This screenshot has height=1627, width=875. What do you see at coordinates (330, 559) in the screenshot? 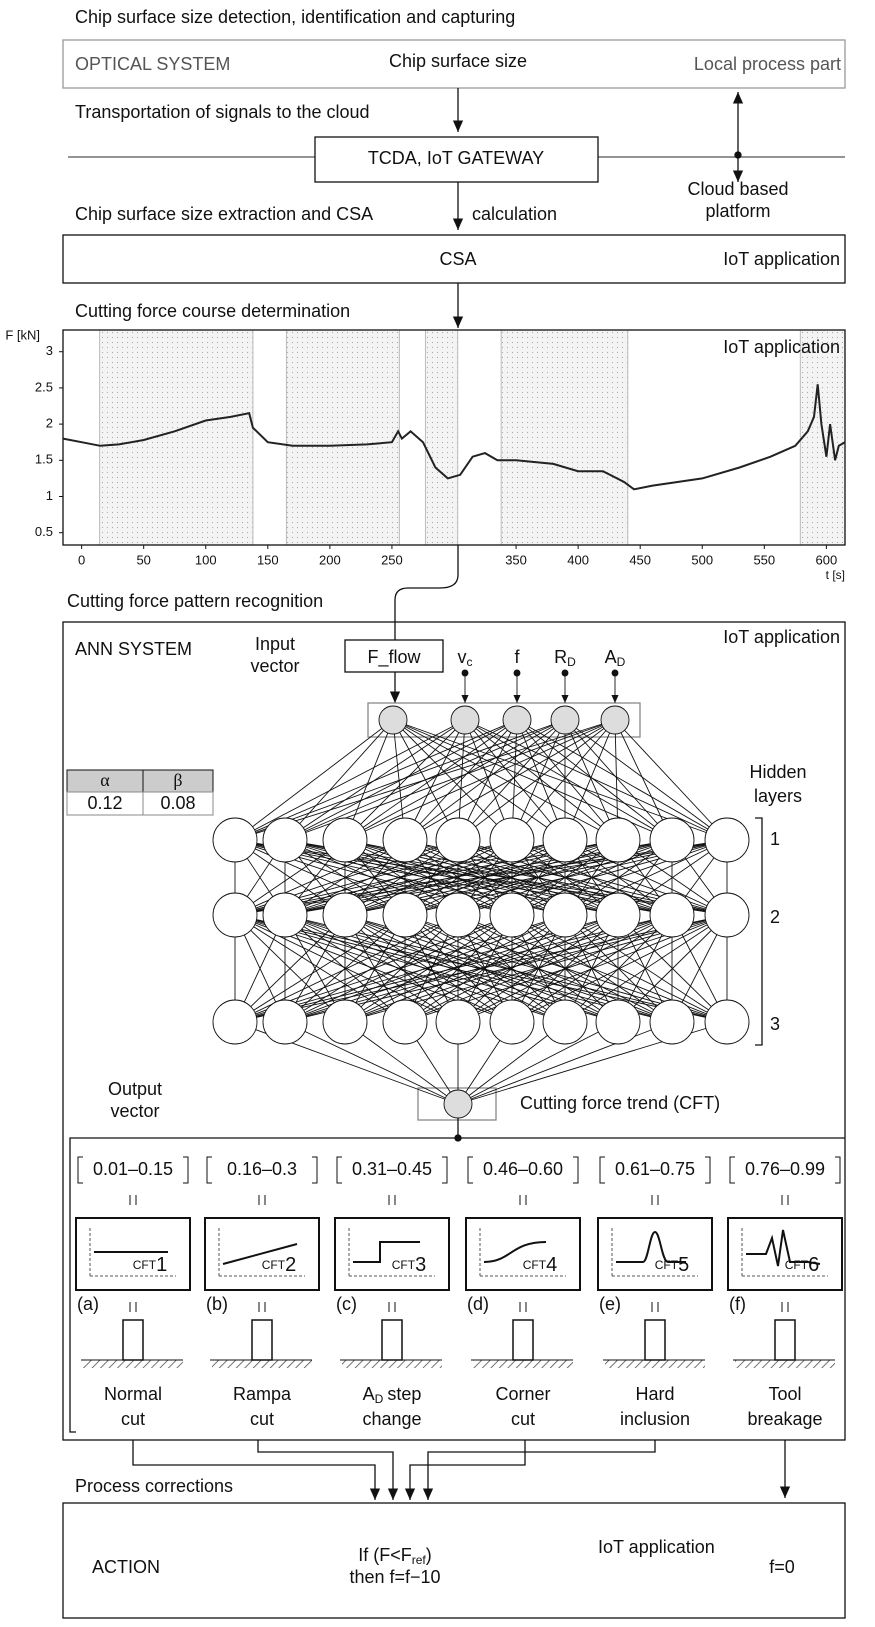
I see `x-tick-label: 200` at bounding box center [330, 559].